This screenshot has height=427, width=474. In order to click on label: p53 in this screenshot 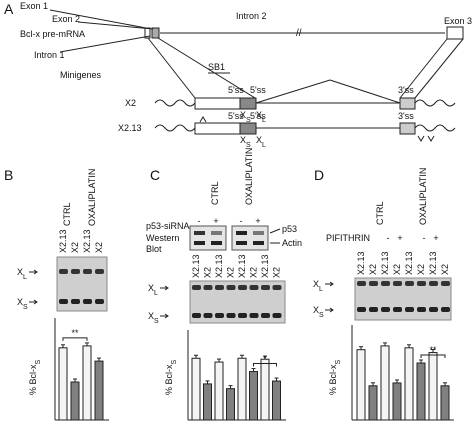, I will do `click(289, 229)`.